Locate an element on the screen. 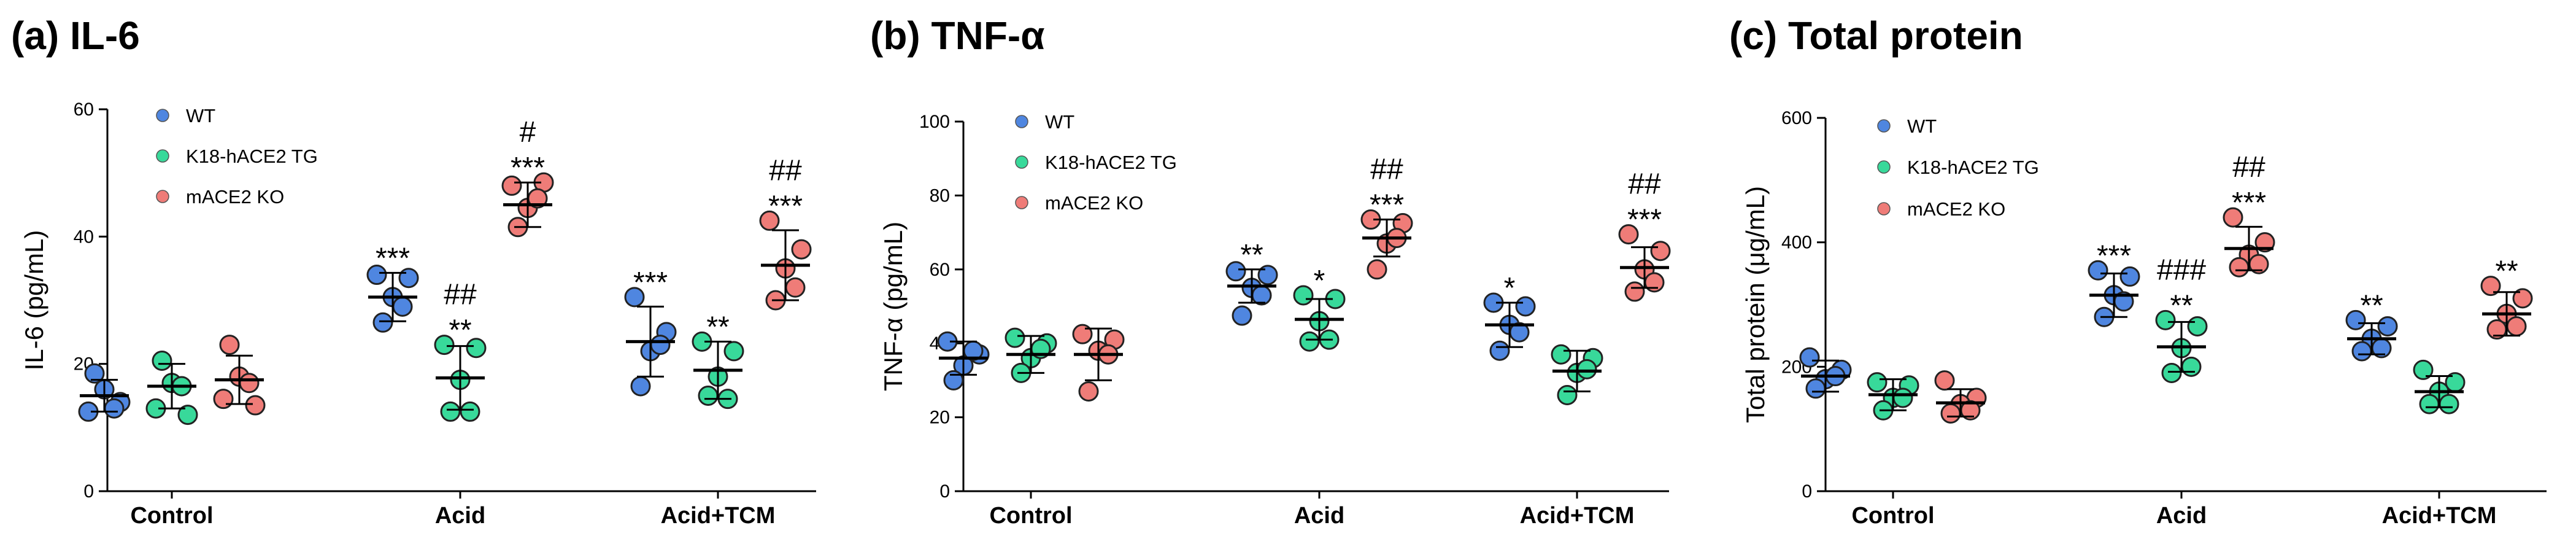  y-axis-label: Total protein (μg/mL) is located at coordinates (1755, 304).